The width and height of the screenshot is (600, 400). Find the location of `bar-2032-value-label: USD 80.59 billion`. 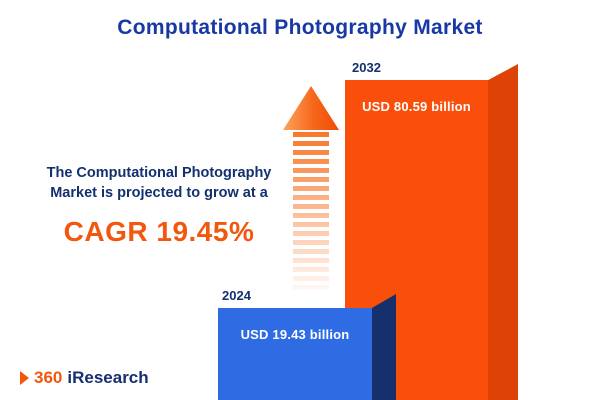

bar-2032-value-label: USD 80.59 billion is located at coordinates (416, 106).